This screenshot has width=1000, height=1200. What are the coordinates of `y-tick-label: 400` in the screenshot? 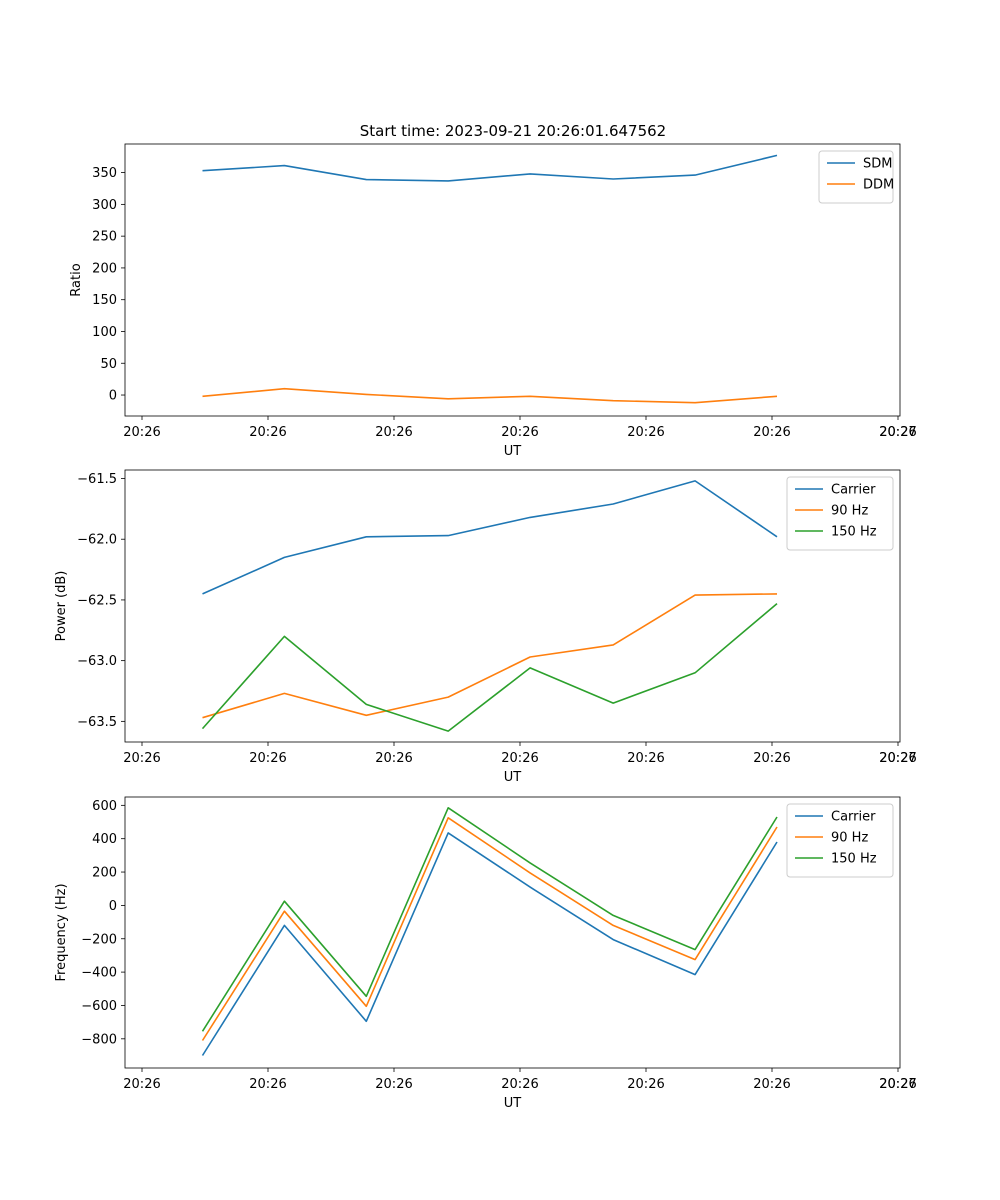 It's located at (104, 839).